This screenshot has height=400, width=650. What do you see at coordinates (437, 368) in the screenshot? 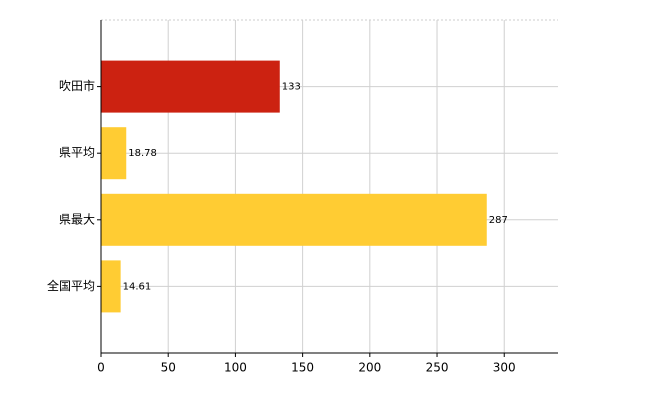
I see `x-tick-label: 250` at bounding box center [437, 368].